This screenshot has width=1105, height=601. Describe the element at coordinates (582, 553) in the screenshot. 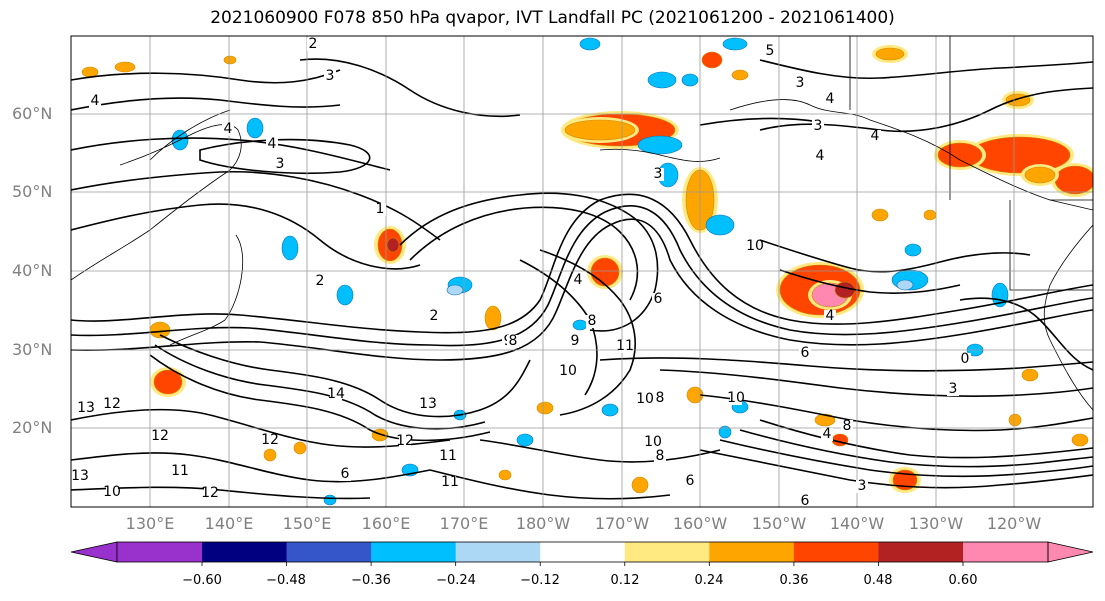

I see `colorbar` at that location.